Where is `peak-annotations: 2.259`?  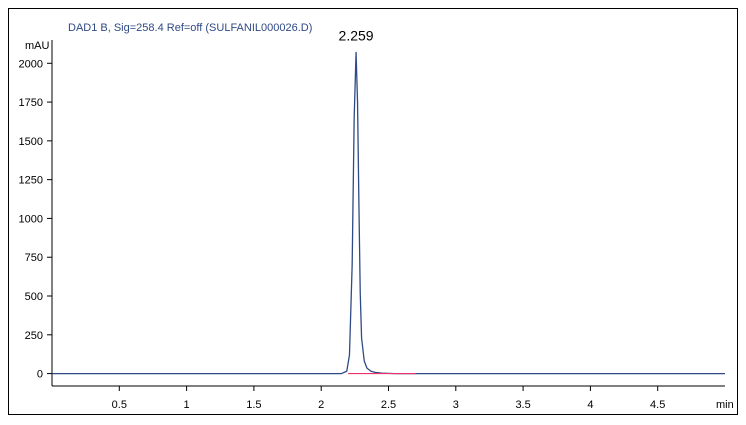
peak-annotations: 2.259 is located at coordinates (356, 35).